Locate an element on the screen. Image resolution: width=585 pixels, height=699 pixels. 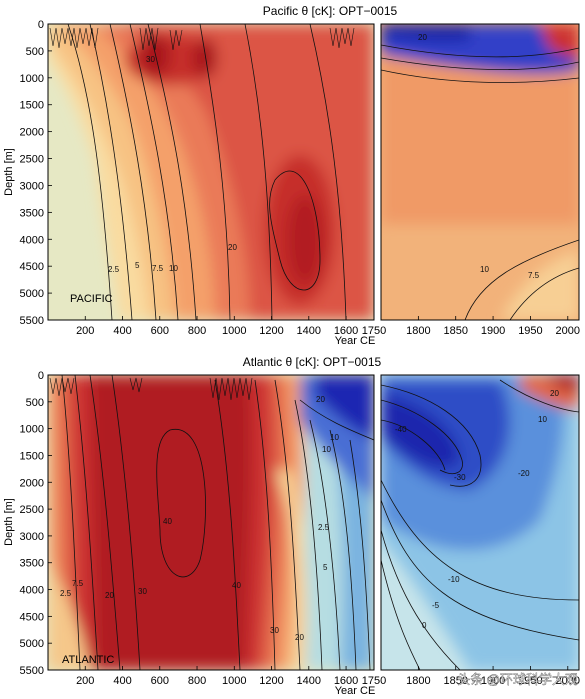
y-tick-label: 1000 is located at coordinates (32, 79).